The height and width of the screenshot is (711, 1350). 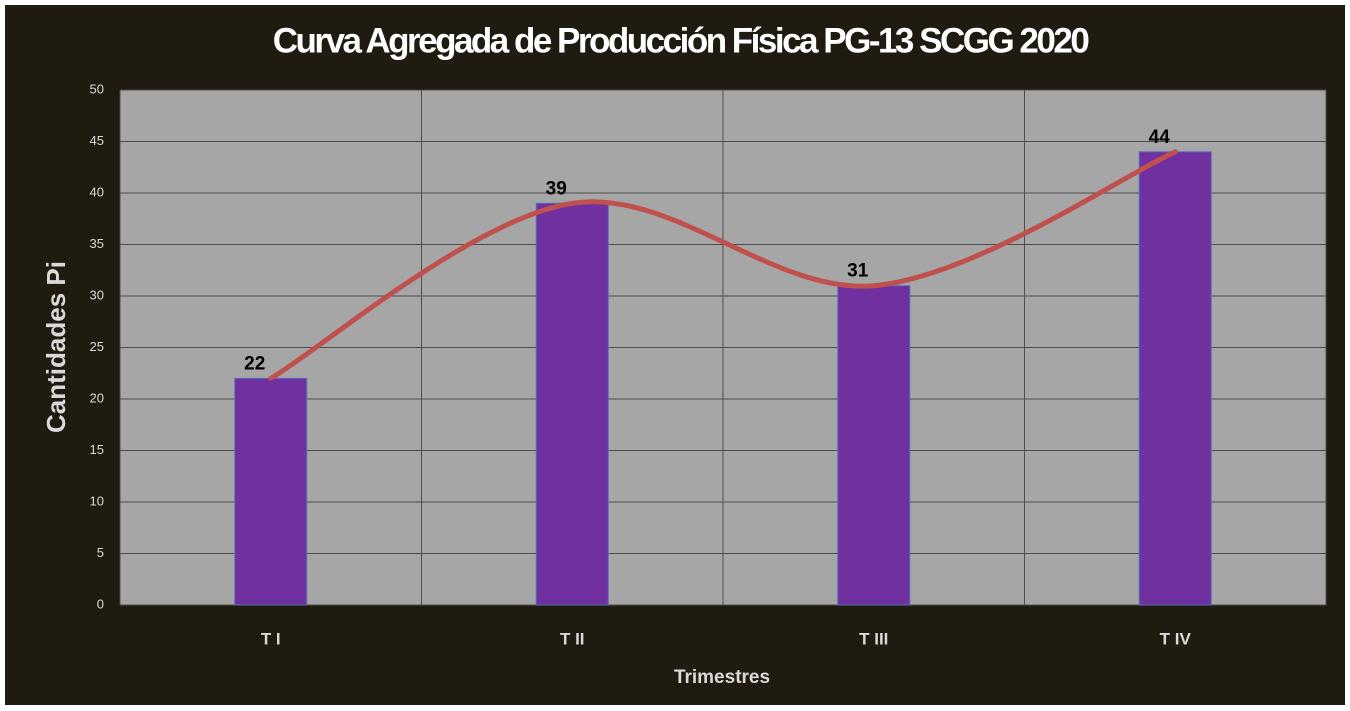 What do you see at coordinates (722, 677) in the screenshot?
I see `x-axis-title: Trimestres` at bounding box center [722, 677].